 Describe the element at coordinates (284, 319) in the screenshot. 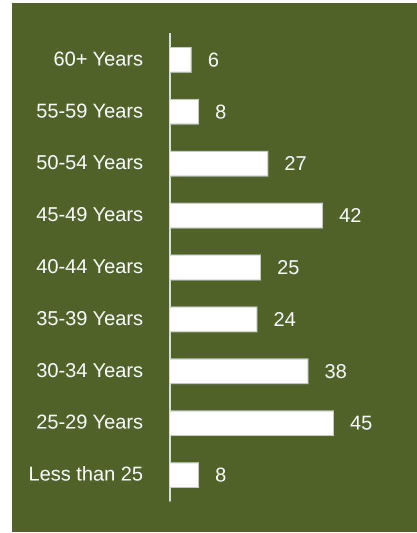

I see `data-label: 24` at that location.